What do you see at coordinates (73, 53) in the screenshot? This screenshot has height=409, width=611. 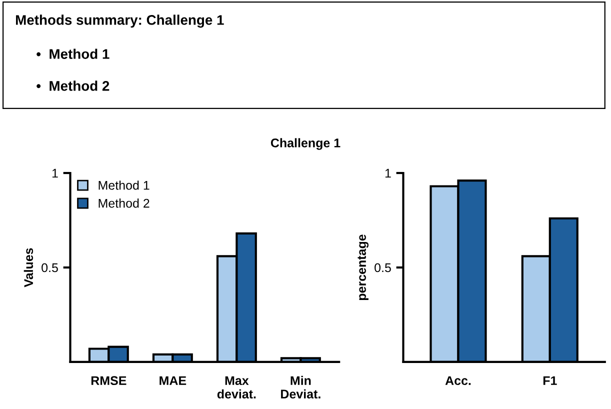 I see `text: • Method 1` at bounding box center [73, 53].